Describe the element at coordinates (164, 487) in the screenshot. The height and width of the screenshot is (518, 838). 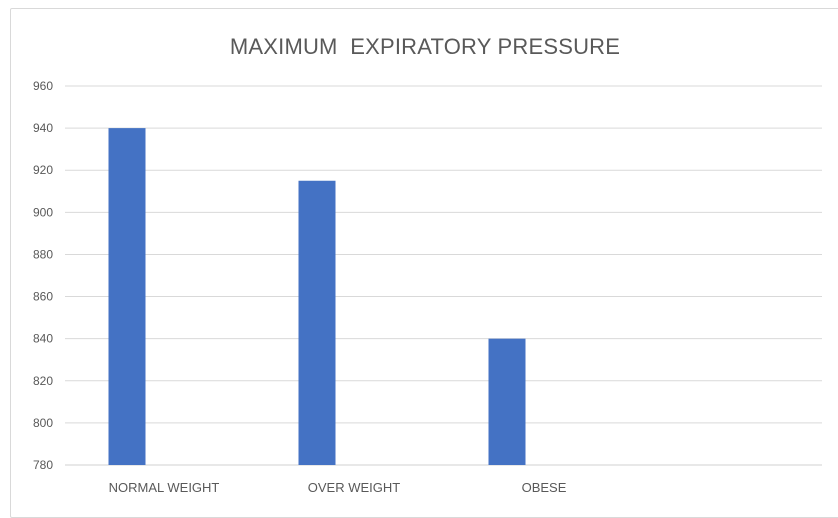
I see `x-category-label: NORMAL WEIGHT` at that location.